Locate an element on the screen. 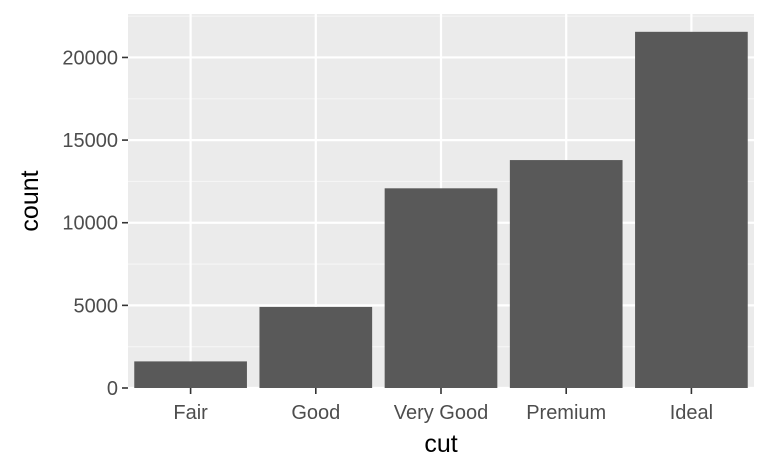  y-tick-label: 10000 is located at coordinates (90, 224).